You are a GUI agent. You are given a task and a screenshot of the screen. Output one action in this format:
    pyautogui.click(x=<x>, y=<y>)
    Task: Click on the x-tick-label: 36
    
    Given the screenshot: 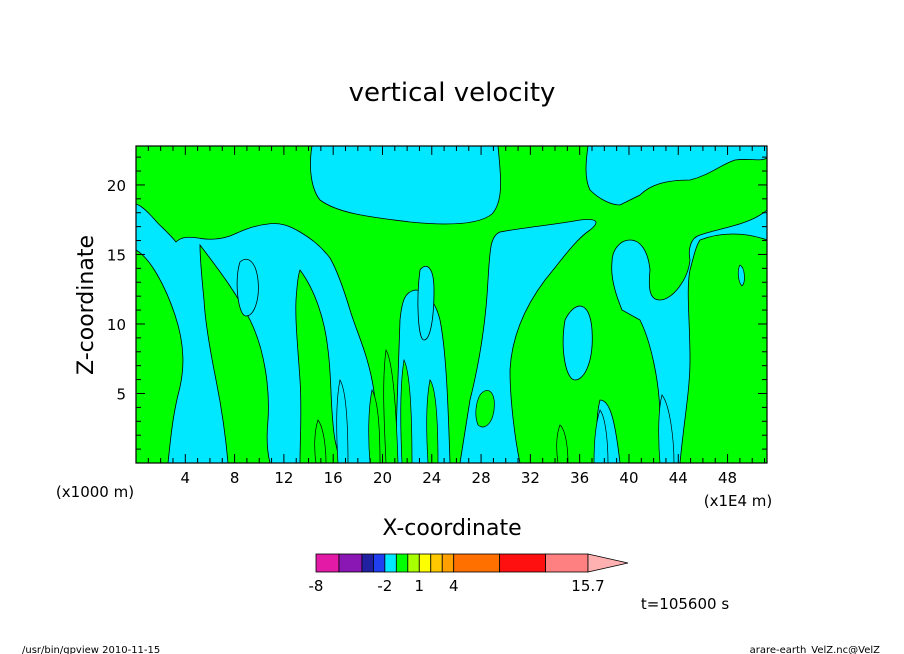 What is the action you would take?
    pyautogui.click(x=579, y=478)
    